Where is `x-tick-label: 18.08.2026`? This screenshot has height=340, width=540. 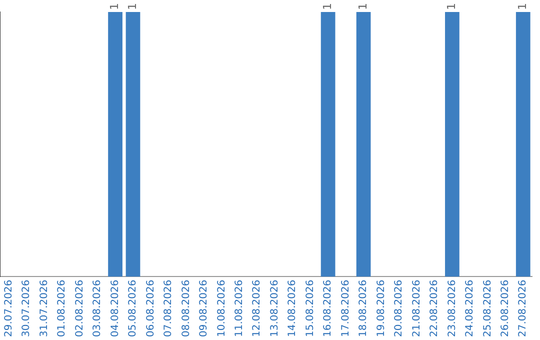
x-tick-label: 18.08.2026 is located at coordinates (364, 309).